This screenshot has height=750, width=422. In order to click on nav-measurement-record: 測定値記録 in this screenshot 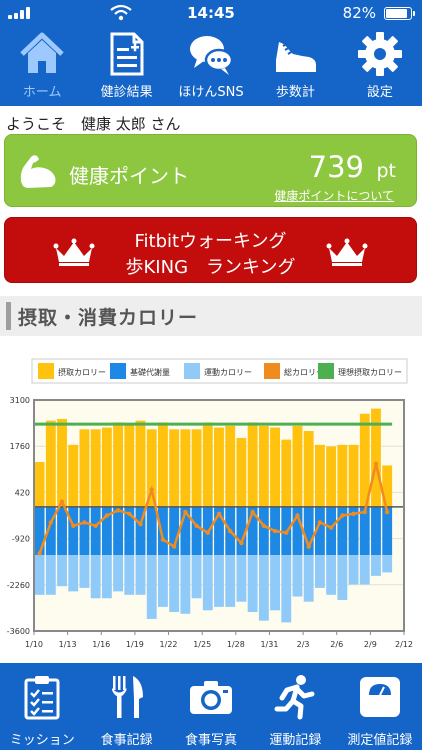, I will do `click(380, 706)`.